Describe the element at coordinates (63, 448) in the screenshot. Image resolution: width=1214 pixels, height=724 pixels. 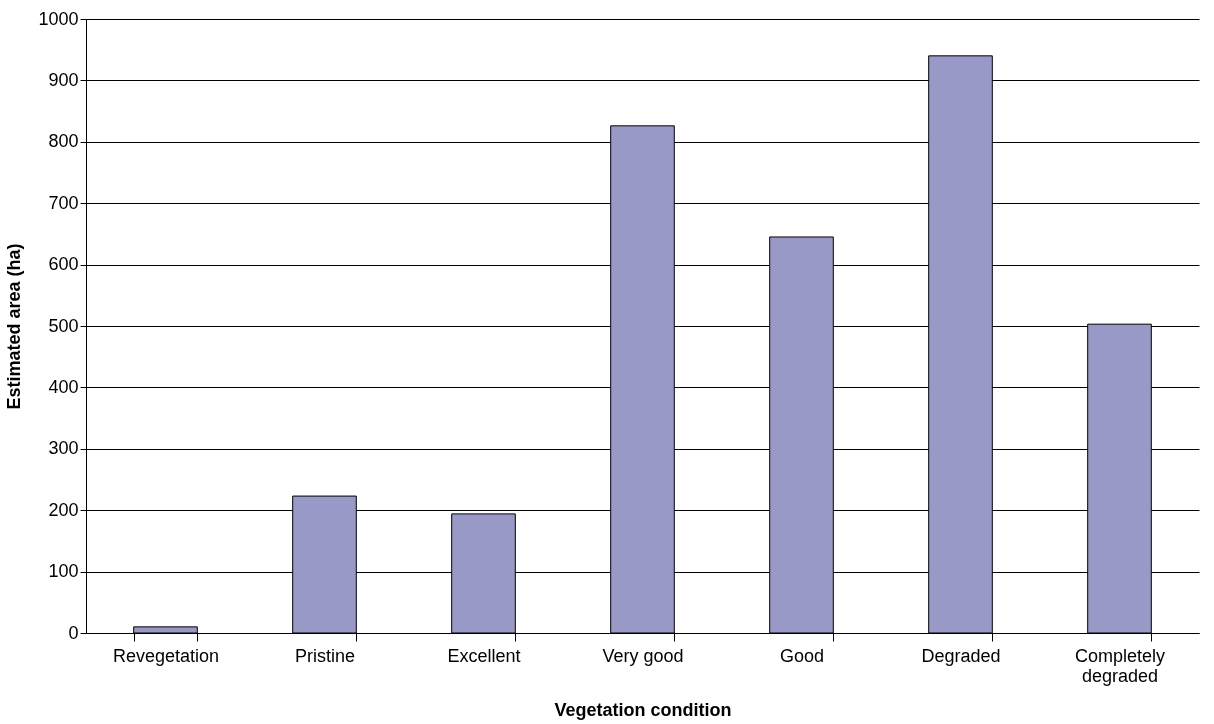
I see `y-tick-label: 300` at that location.